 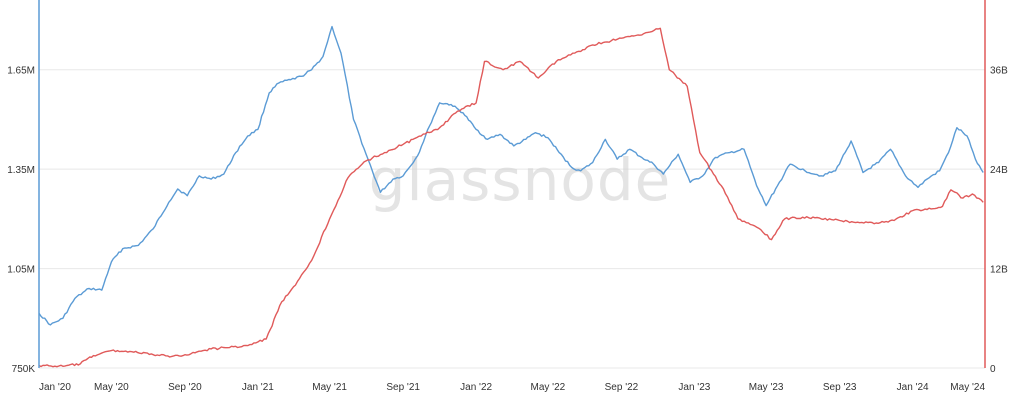 What do you see at coordinates (766, 387) in the screenshot?
I see `x-tick-label: May '23` at bounding box center [766, 387].